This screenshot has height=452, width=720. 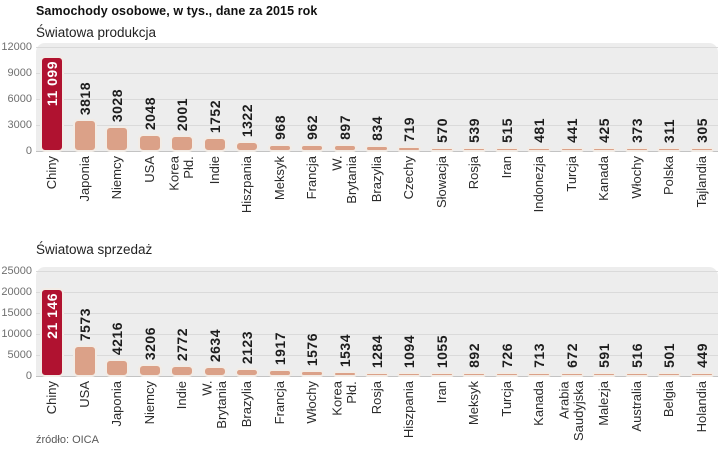 I want to click on bar-value-label: 539, so click(x=474, y=130).